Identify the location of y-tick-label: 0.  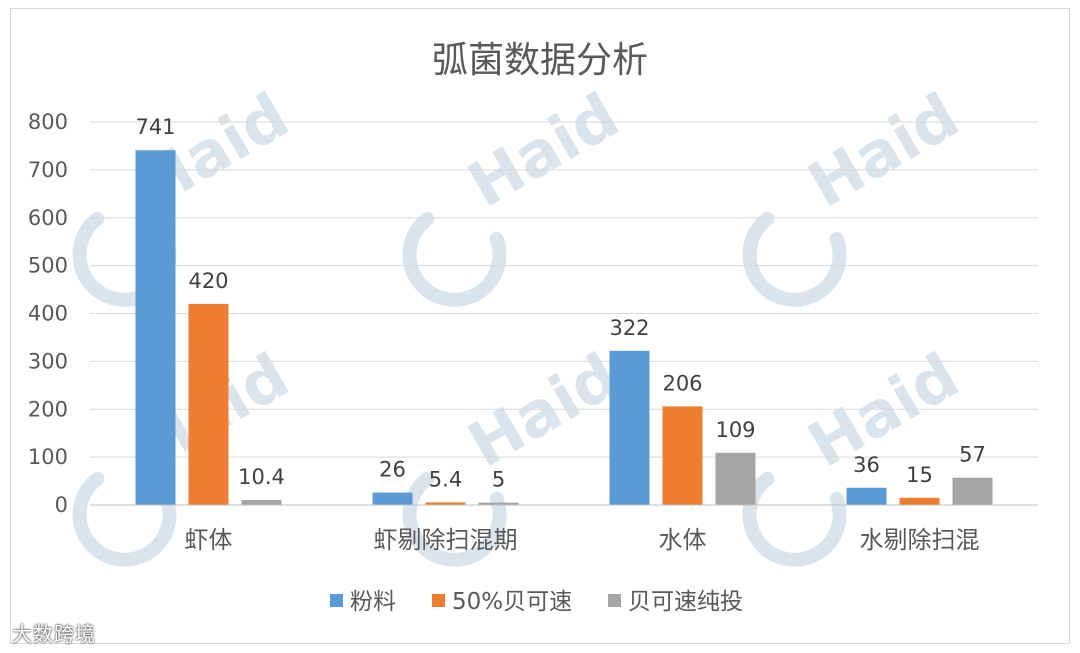
(61, 505).